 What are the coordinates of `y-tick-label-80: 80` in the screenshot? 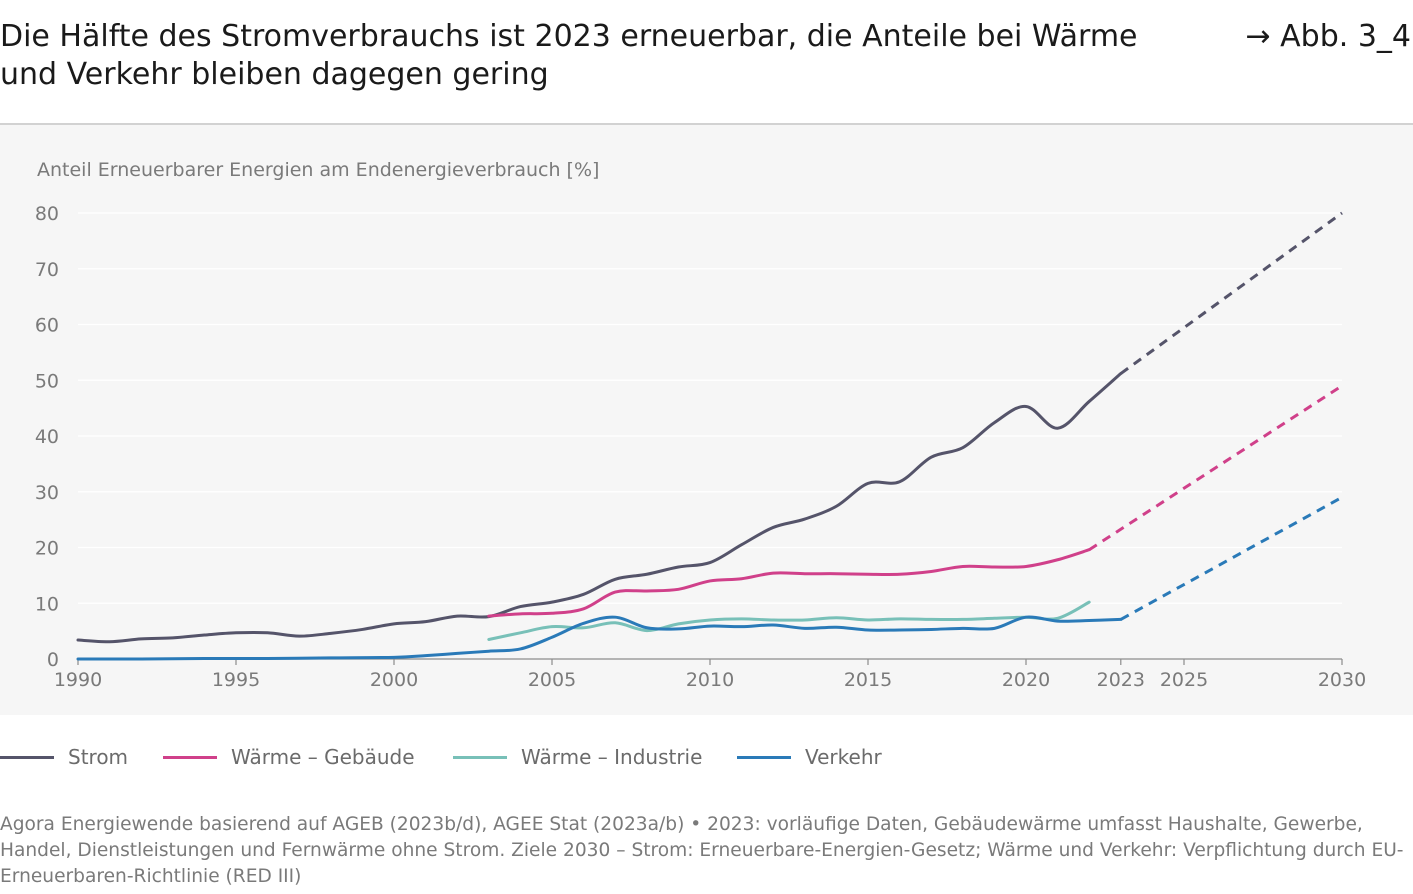 It's located at (47, 214).